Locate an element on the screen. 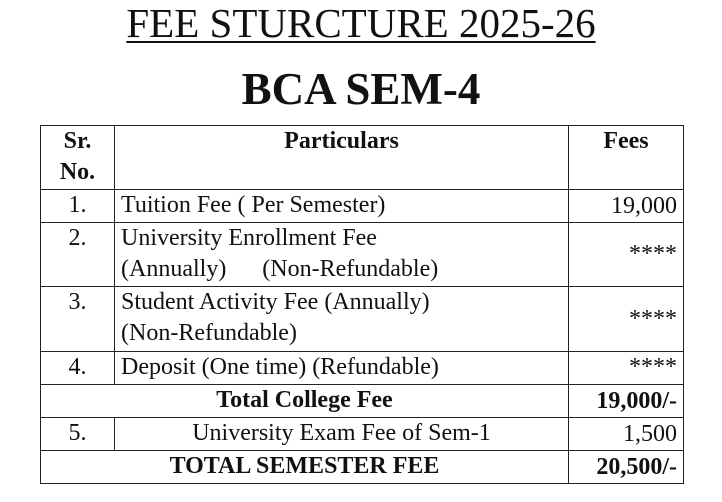 The height and width of the screenshot is (502, 722). document-subtitle: BCA SEM-4 is located at coordinates (361, 89).